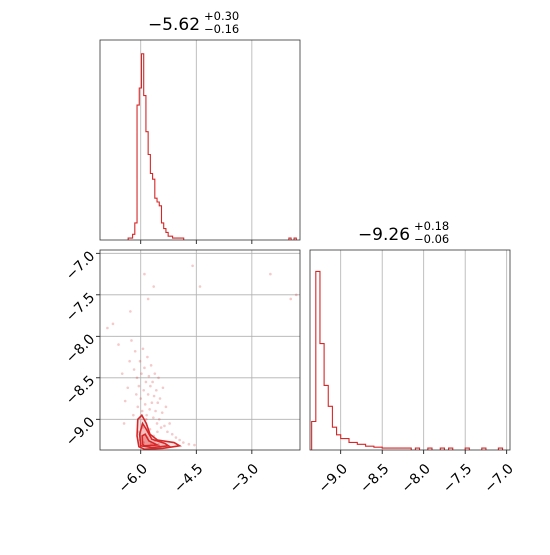  Describe the element at coordinates (457, 478) in the screenshot. I see `hist2-tick-label-x: −7.5` at that location.